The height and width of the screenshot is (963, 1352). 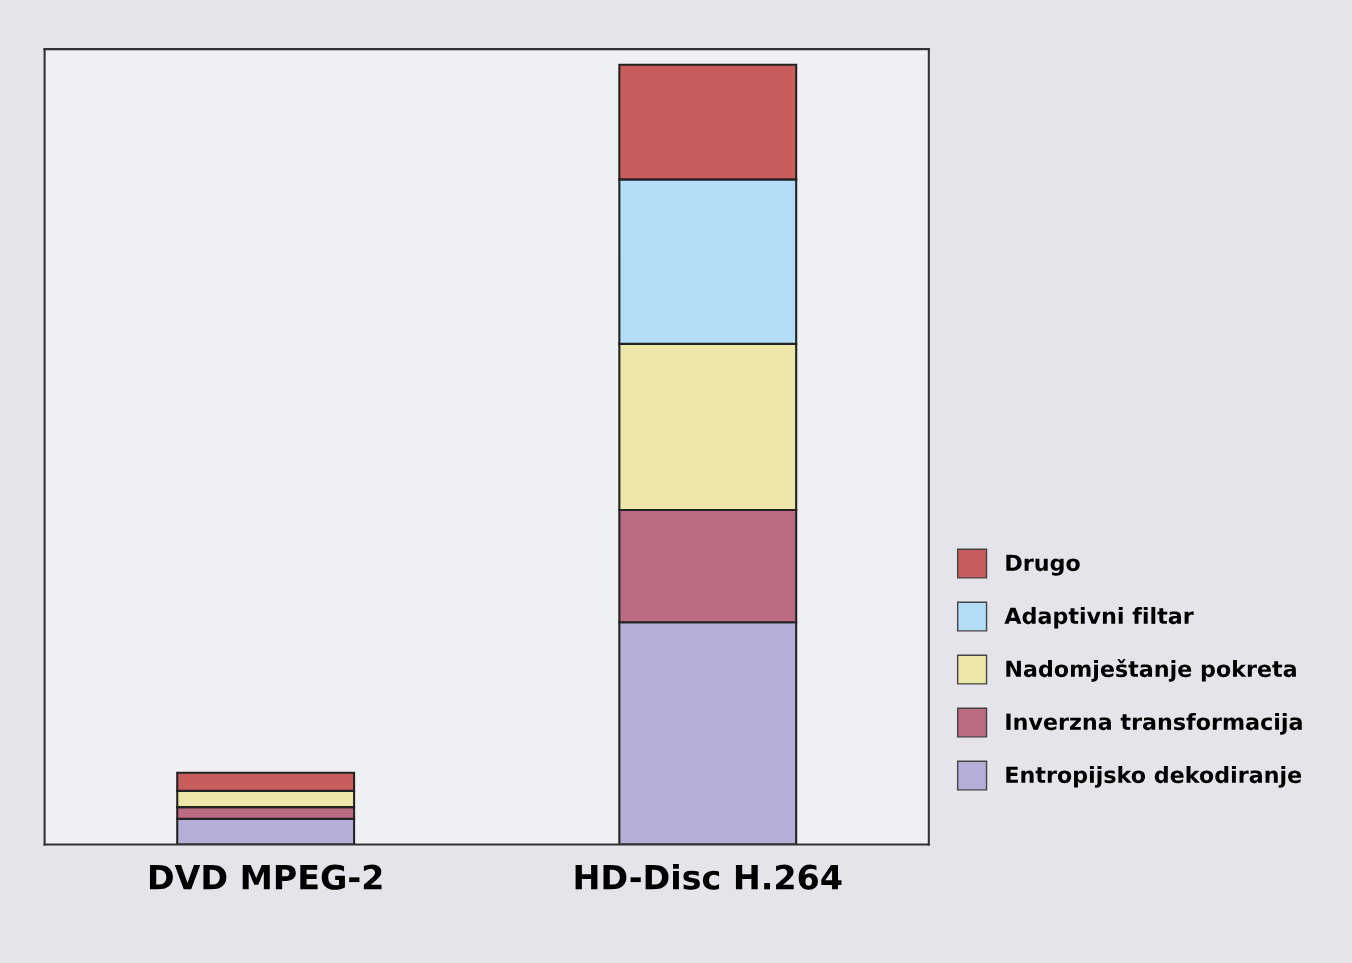 What do you see at coordinates (1151, 670) in the screenshot?
I see `legend-label: Nadomještanje pokreta` at bounding box center [1151, 670].